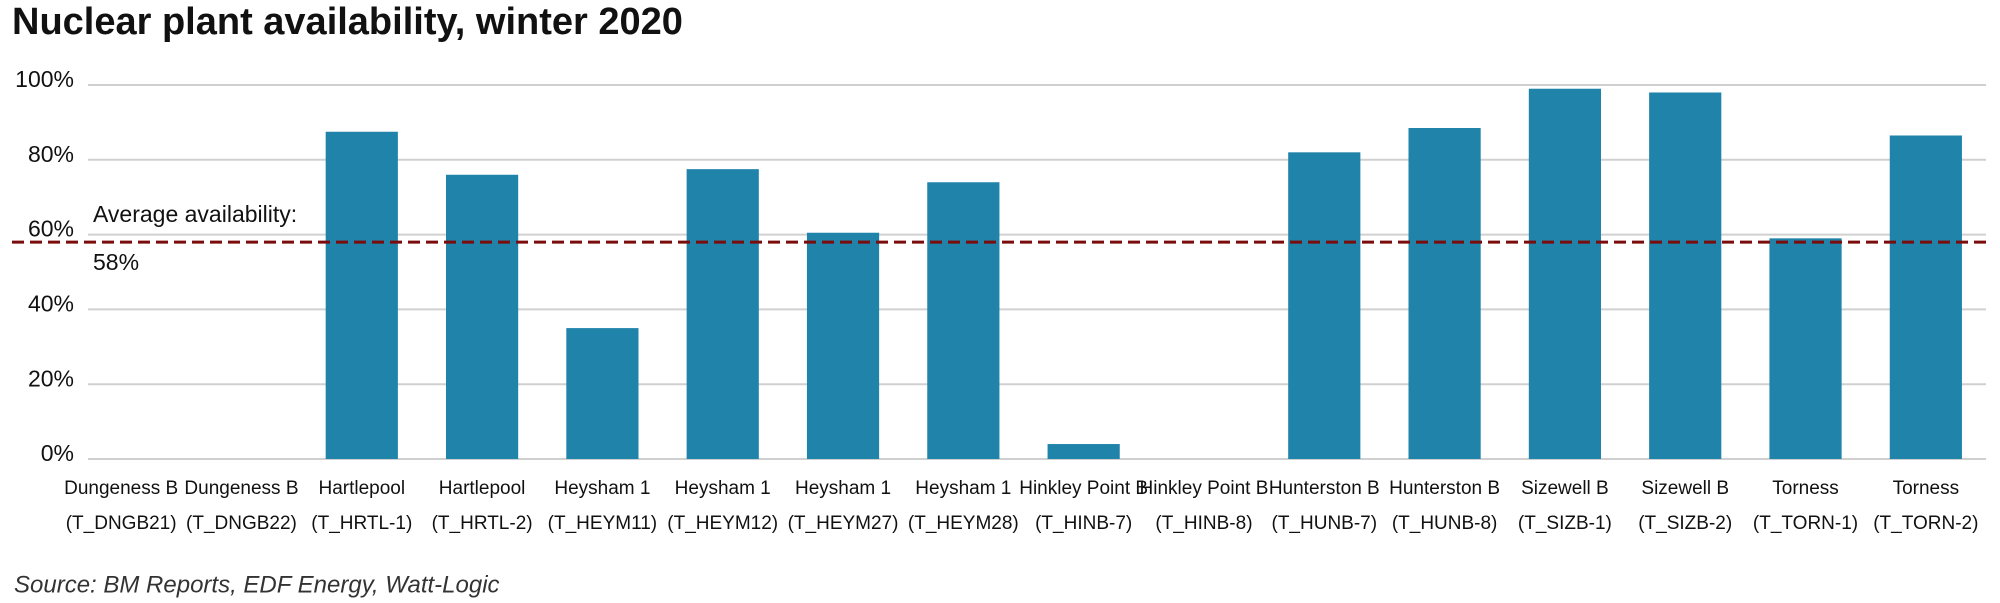 The width and height of the screenshot is (2000, 603). Describe the element at coordinates (1685, 523) in the screenshot. I see `x-tick-label: (T_SIZB-2)` at that location.